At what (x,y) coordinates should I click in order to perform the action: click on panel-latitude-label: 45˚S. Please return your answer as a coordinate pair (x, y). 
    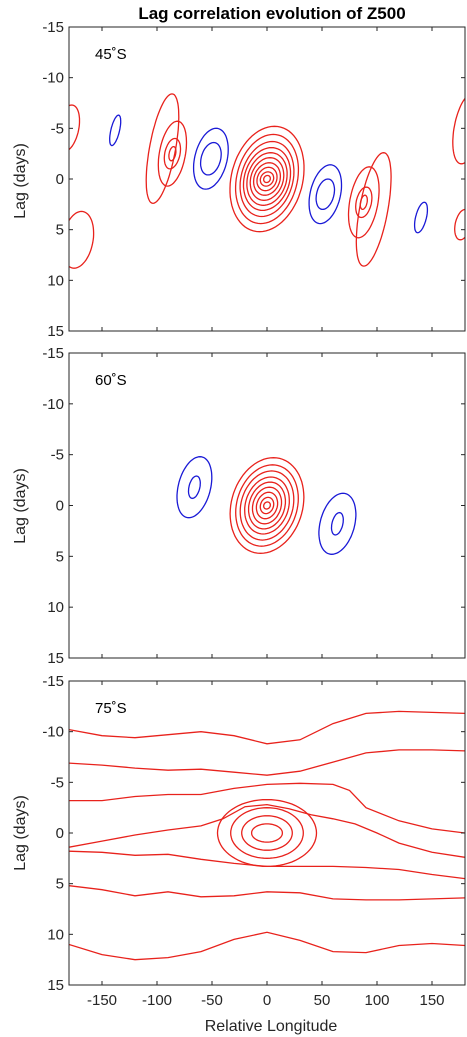
    Looking at the image, I should click on (111, 54).